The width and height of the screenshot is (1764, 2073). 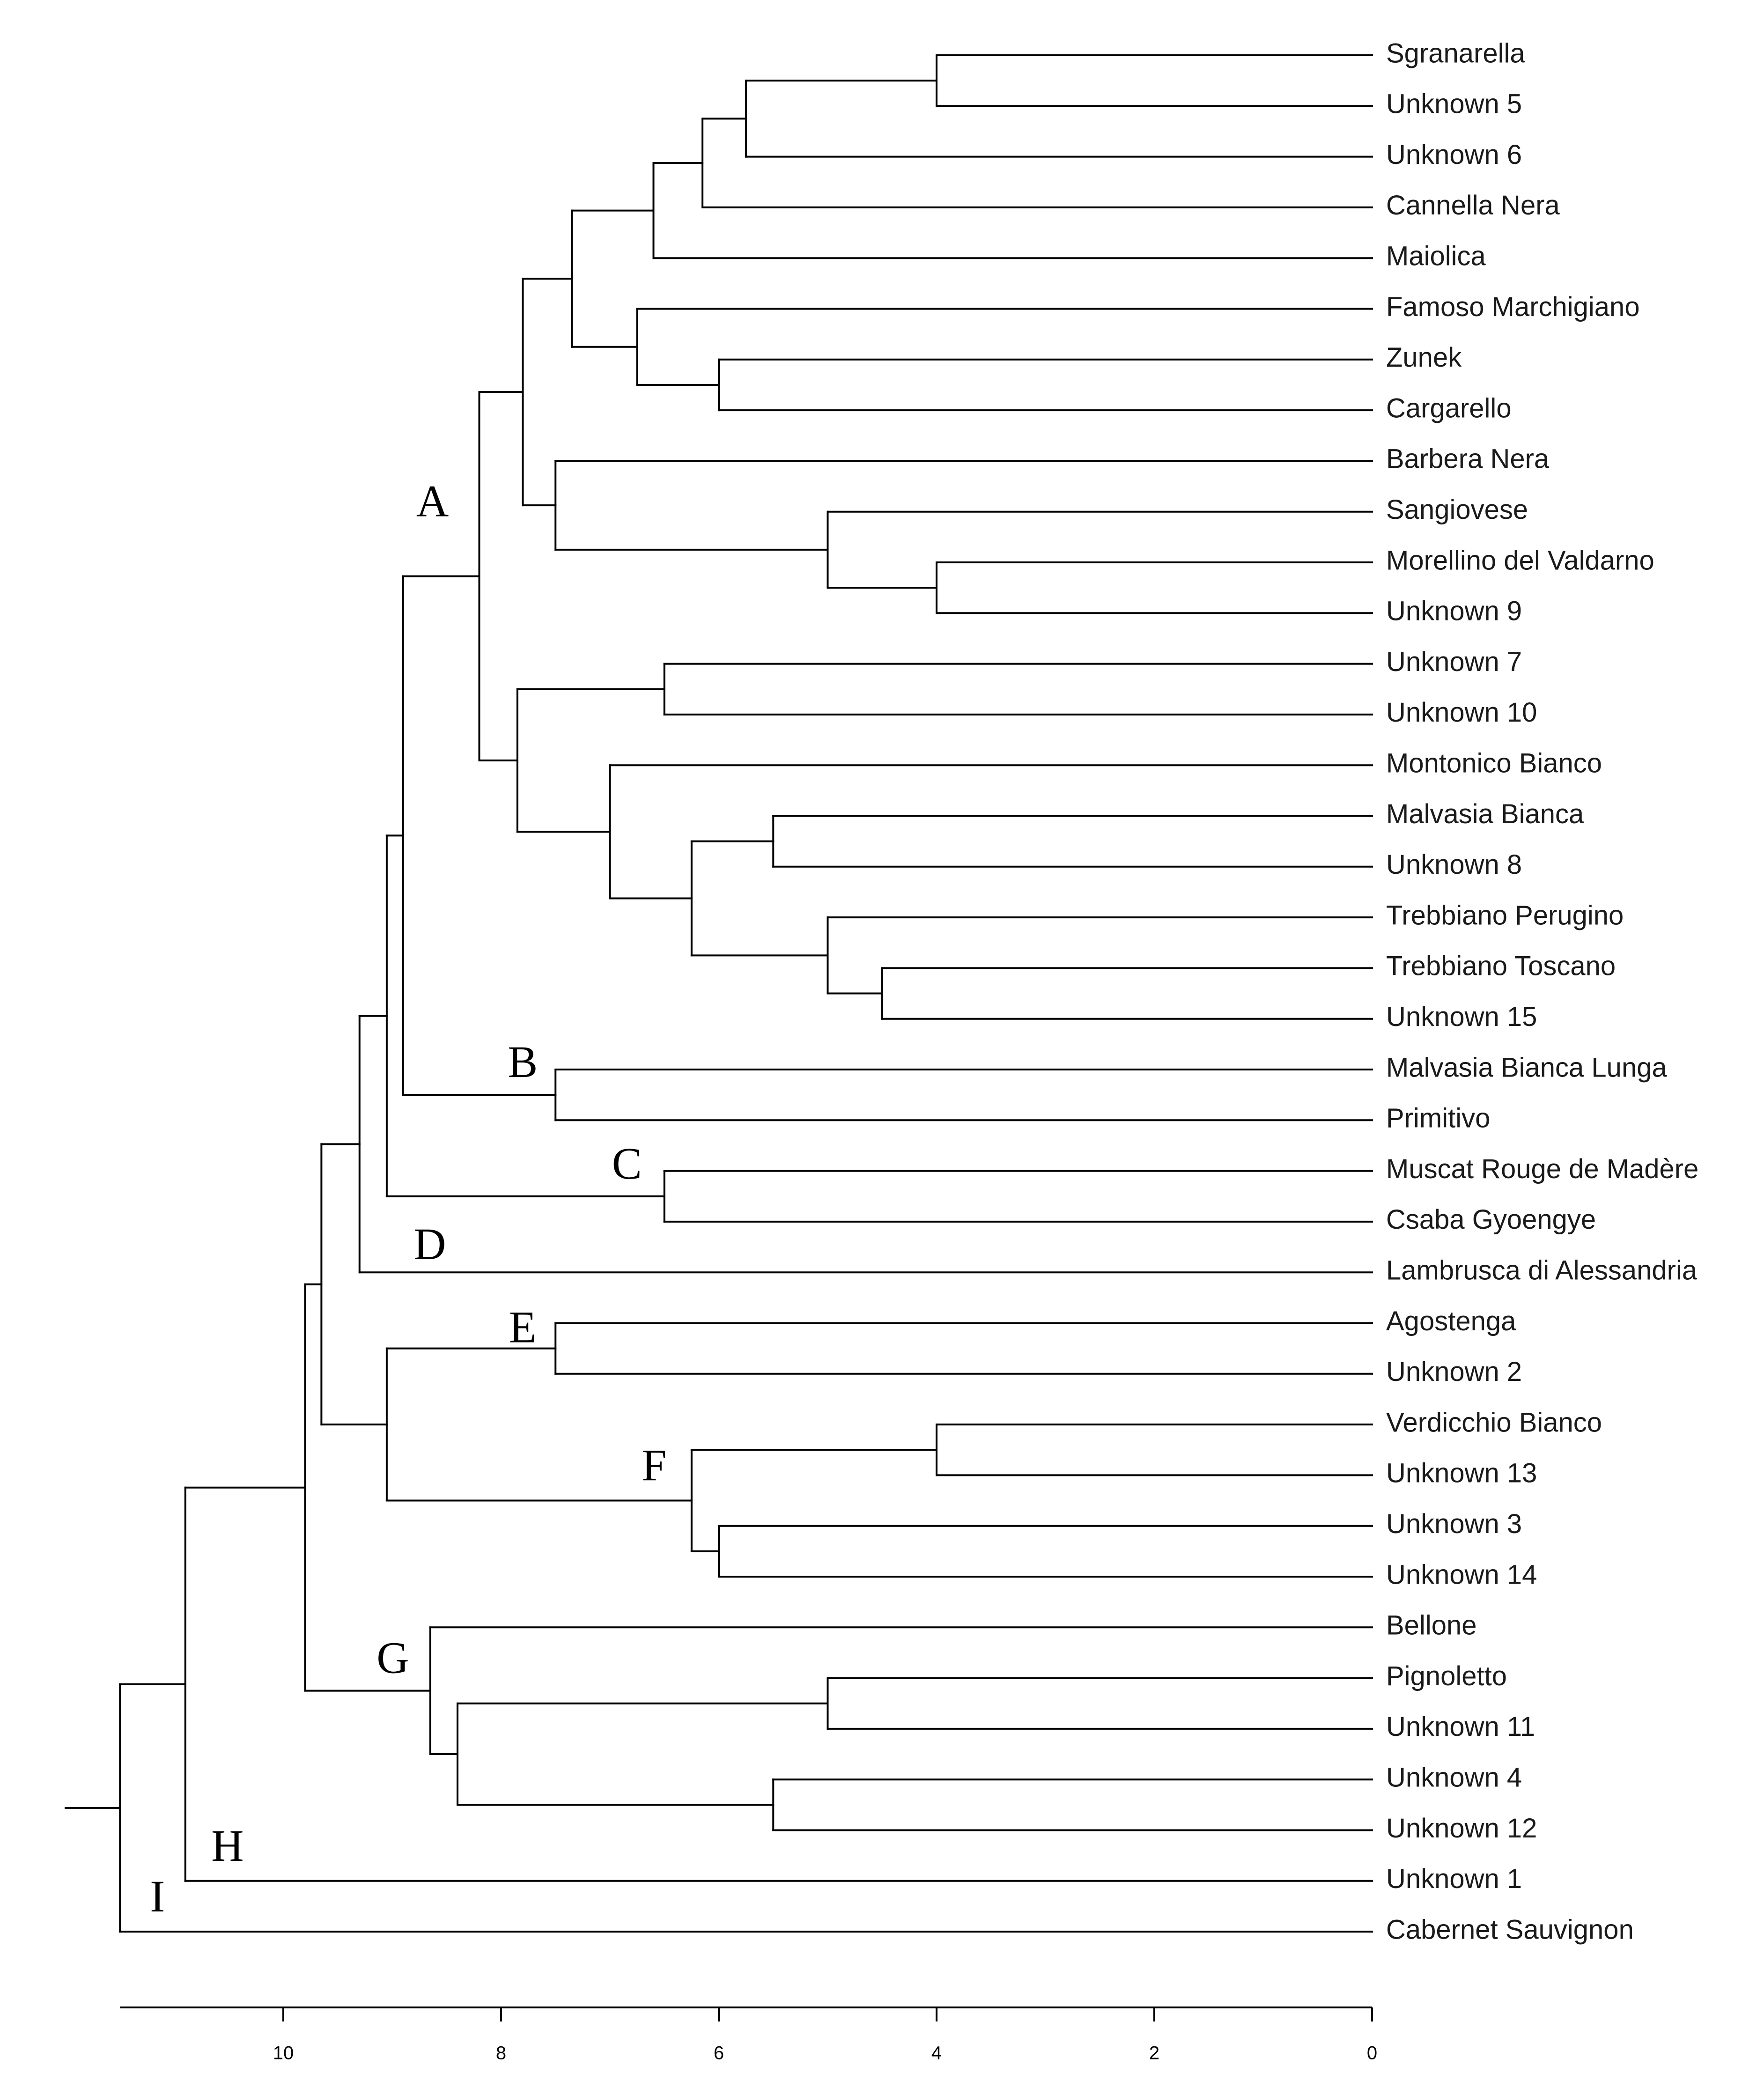 I want to click on leaf-label: Unknown 1, so click(x=1454, y=1879).